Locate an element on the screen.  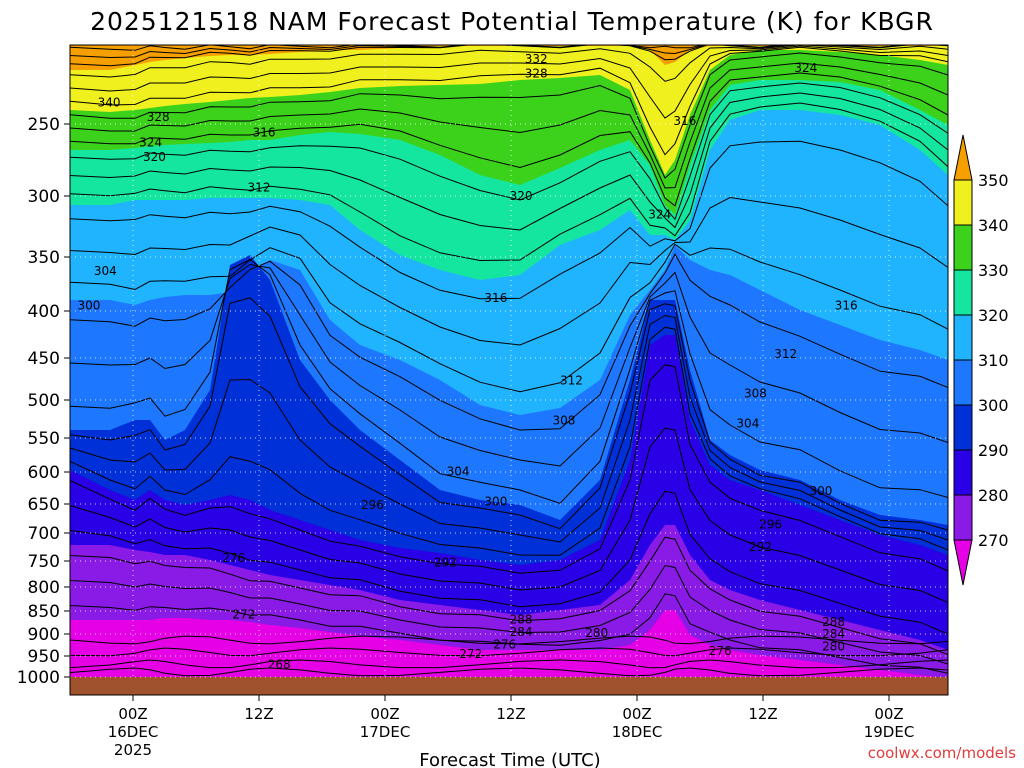
y-tick-label: 800 is located at coordinates (44, 588).